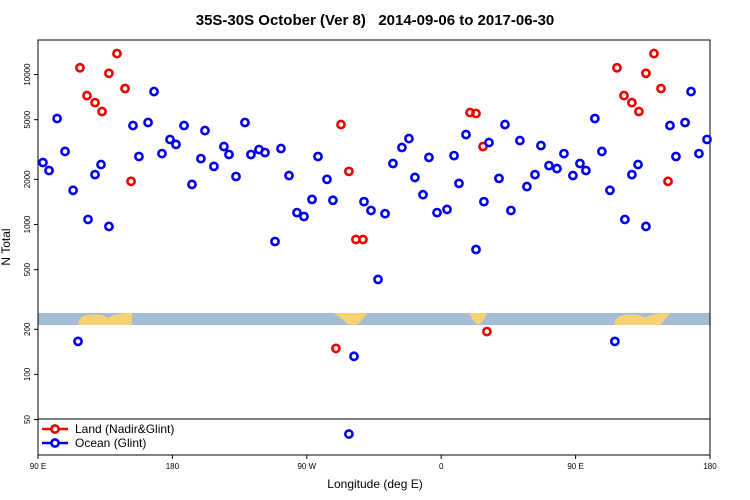 The image size is (750, 500). What do you see at coordinates (110, 443) in the screenshot?
I see `legend-label: Ocean (Glint)` at bounding box center [110, 443].